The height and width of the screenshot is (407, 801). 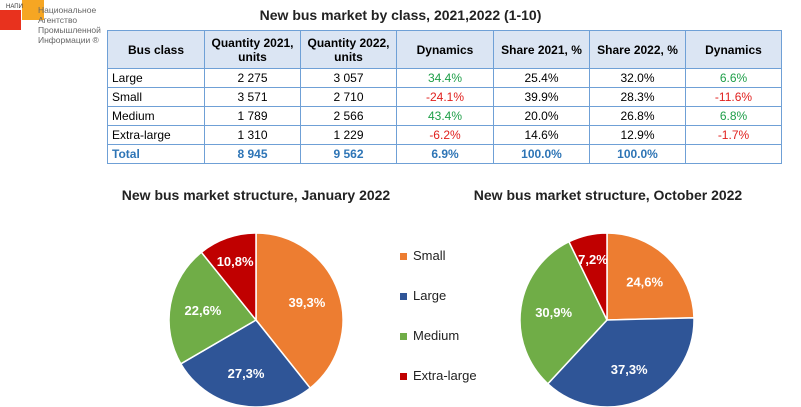 I want to click on table-cell: Total, so click(x=156, y=154).